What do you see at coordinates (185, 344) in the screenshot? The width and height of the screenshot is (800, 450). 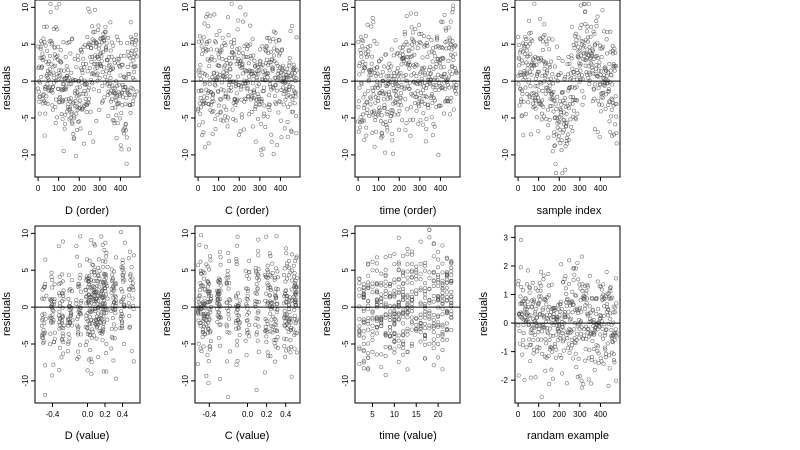 I see `y-tick-label: -5` at bounding box center [185, 344].